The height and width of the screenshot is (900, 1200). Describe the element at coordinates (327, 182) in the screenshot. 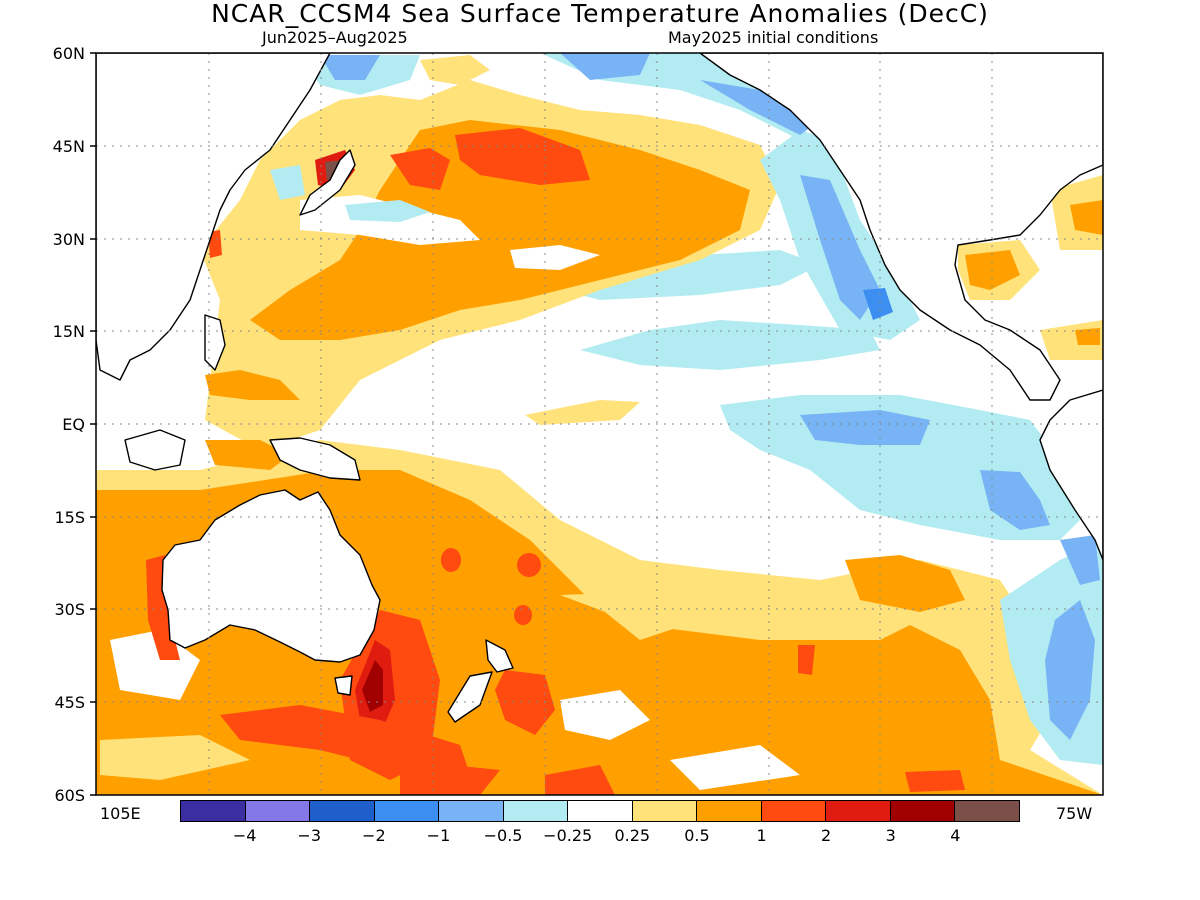

I see `japan-outline` at that location.